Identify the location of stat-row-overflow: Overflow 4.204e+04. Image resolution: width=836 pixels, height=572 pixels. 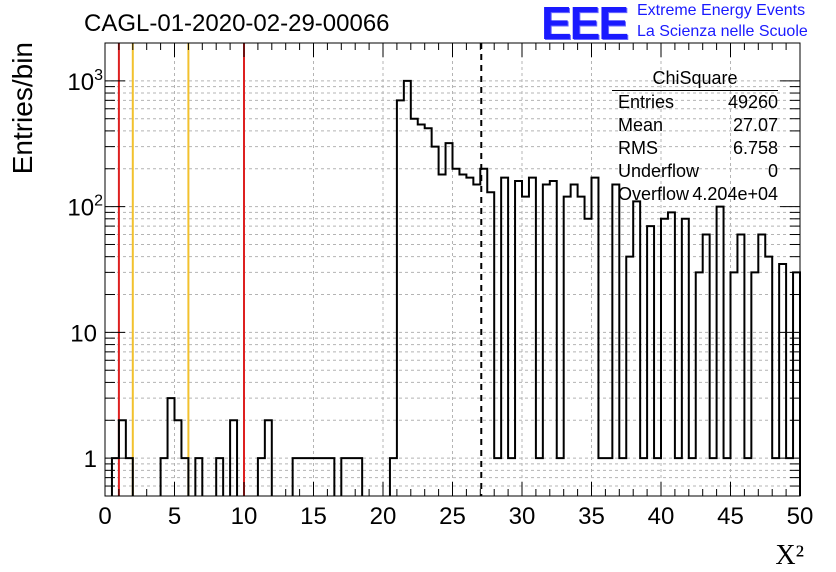
(698, 195).